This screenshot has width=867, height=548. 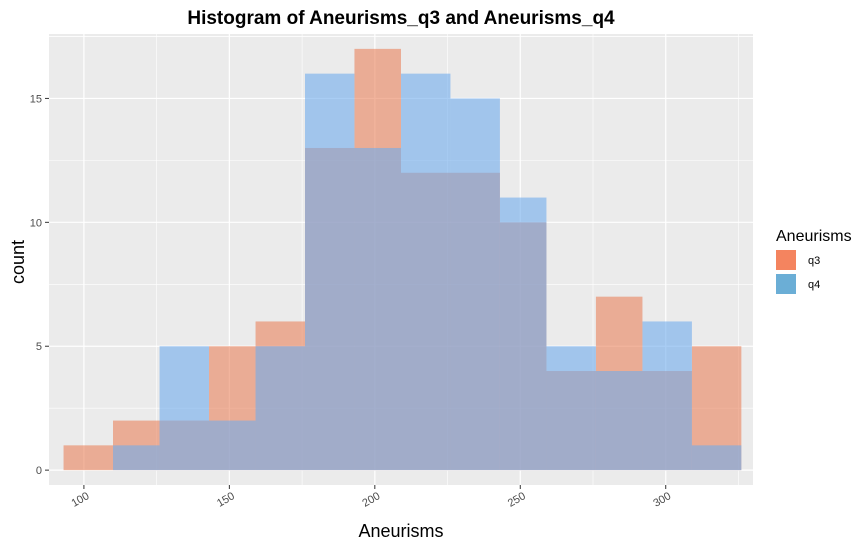 What do you see at coordinates (81, 500) in the screenshot?
I see `x-tick-label: 100` at bounding box center [81, 500].